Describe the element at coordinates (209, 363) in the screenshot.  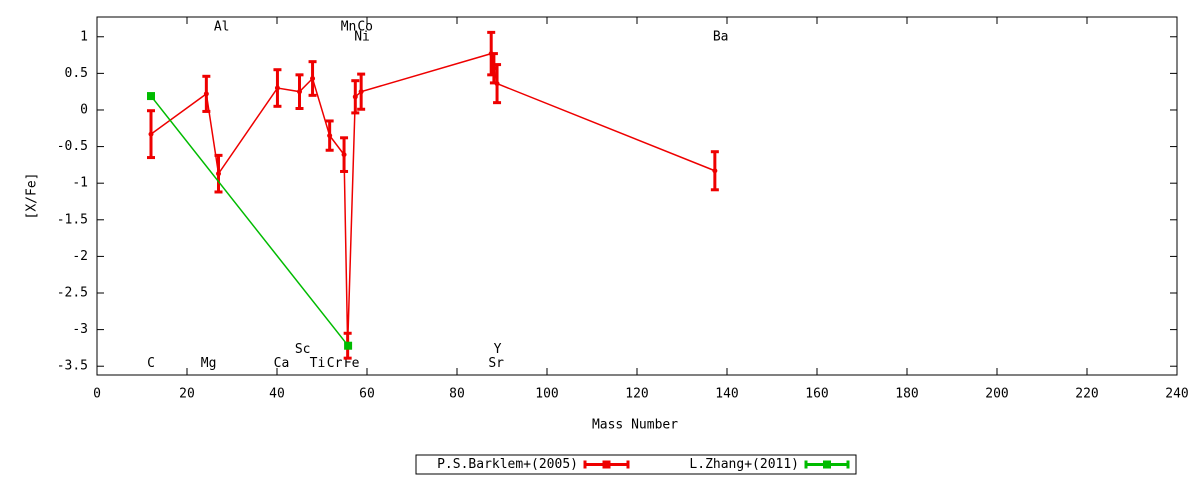
I see `element-label: Mg` at that location.